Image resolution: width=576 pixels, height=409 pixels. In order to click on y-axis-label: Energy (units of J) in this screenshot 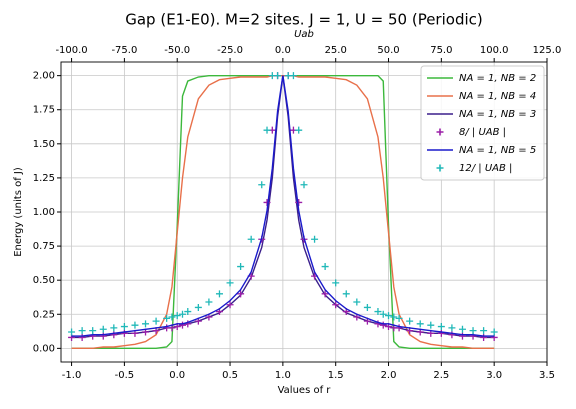, I will do `click(18, 212)`.